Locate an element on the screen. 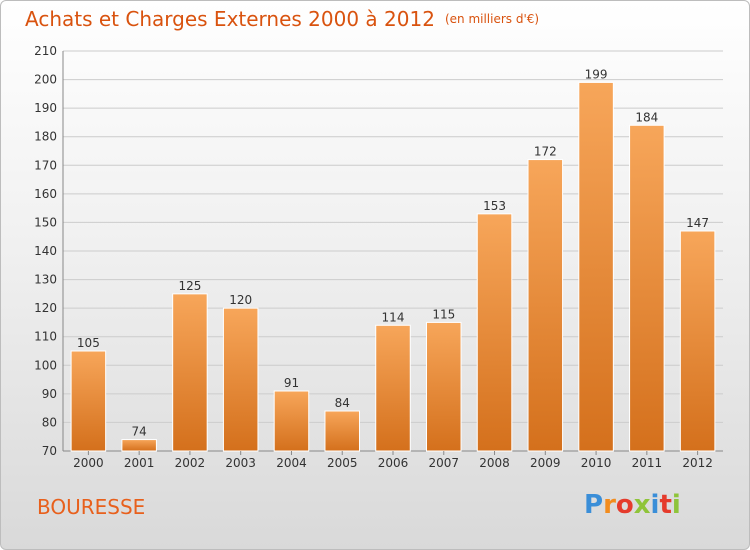 The image size is (750, 550). data-label-2001: 74 is located at coordinates (139, 432).